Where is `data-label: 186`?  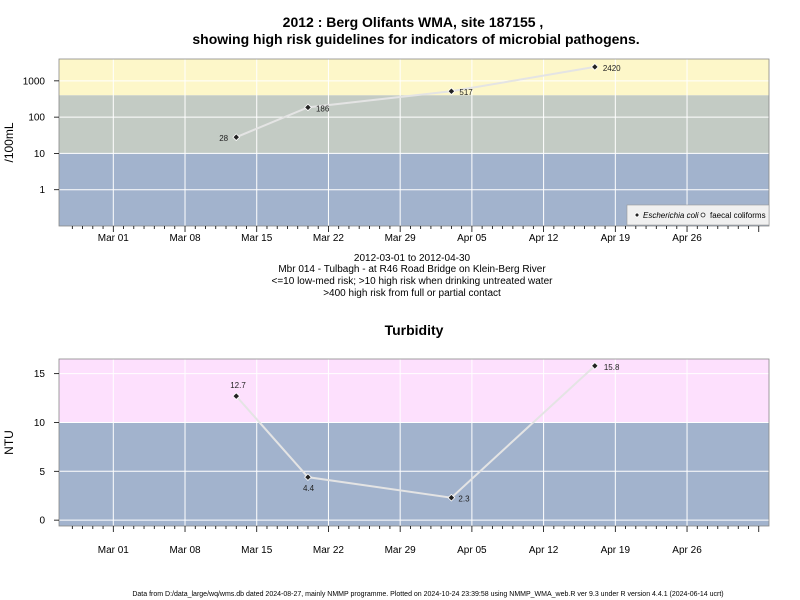 data-label: 186 is located at coordinates (323, 108).